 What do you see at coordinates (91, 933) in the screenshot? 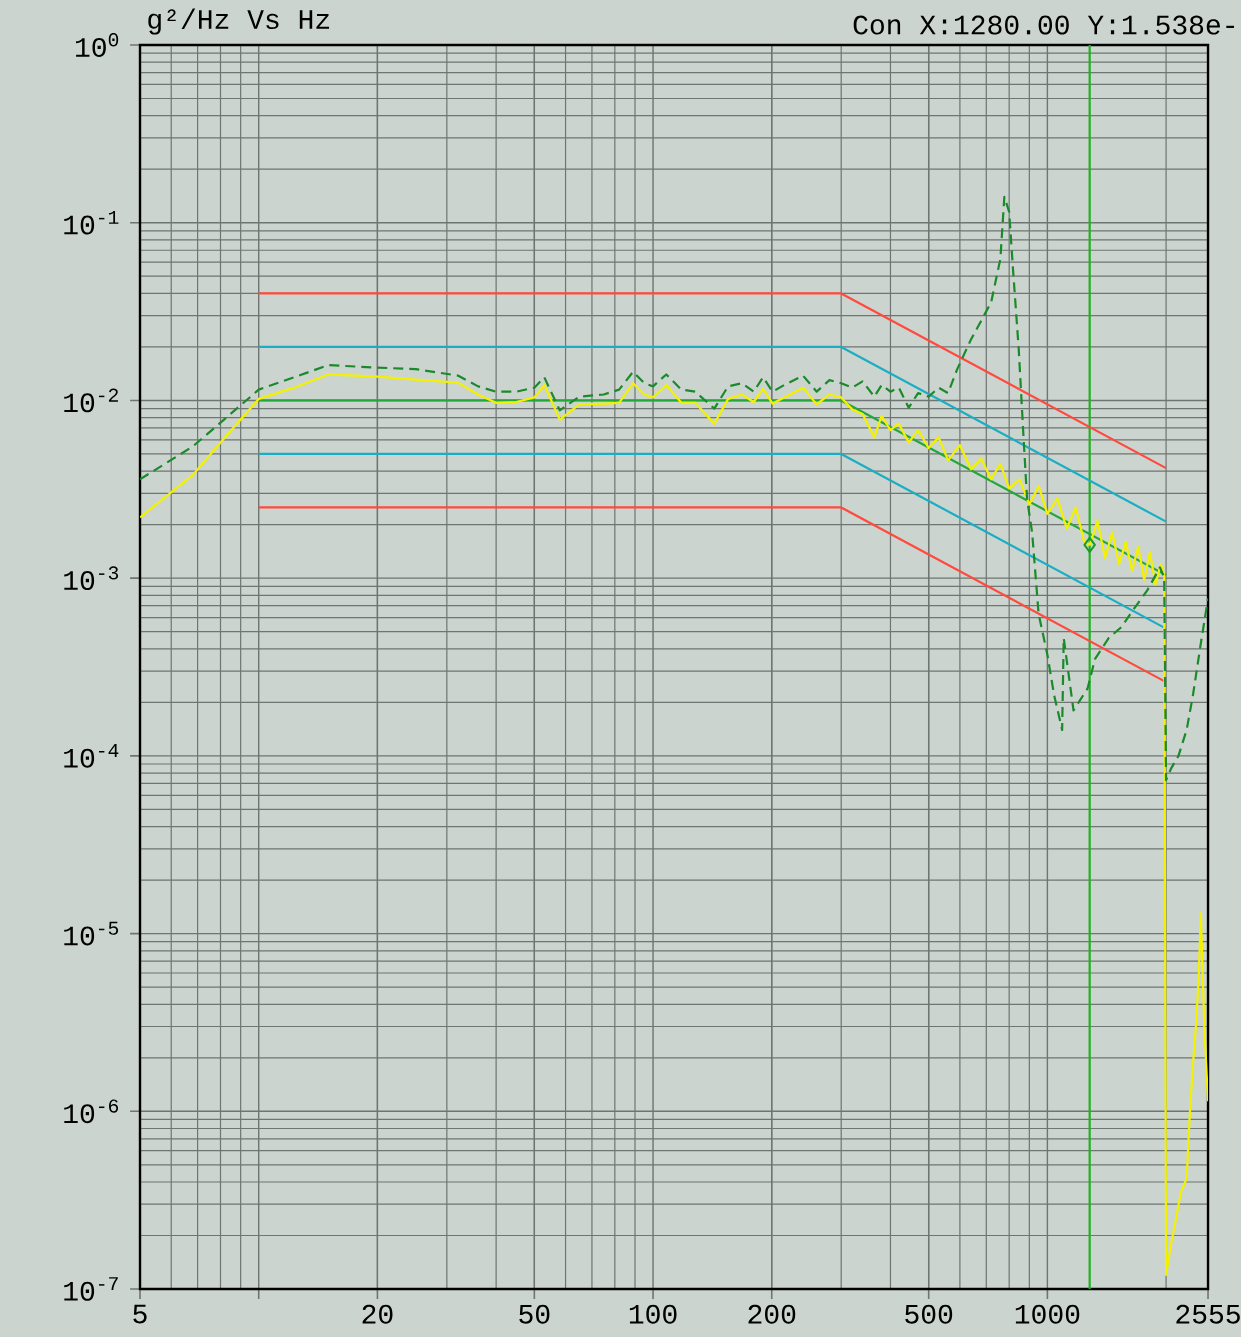
I see `y-tick-label: 10$^{-5}$` at bounding box center [91, 933].